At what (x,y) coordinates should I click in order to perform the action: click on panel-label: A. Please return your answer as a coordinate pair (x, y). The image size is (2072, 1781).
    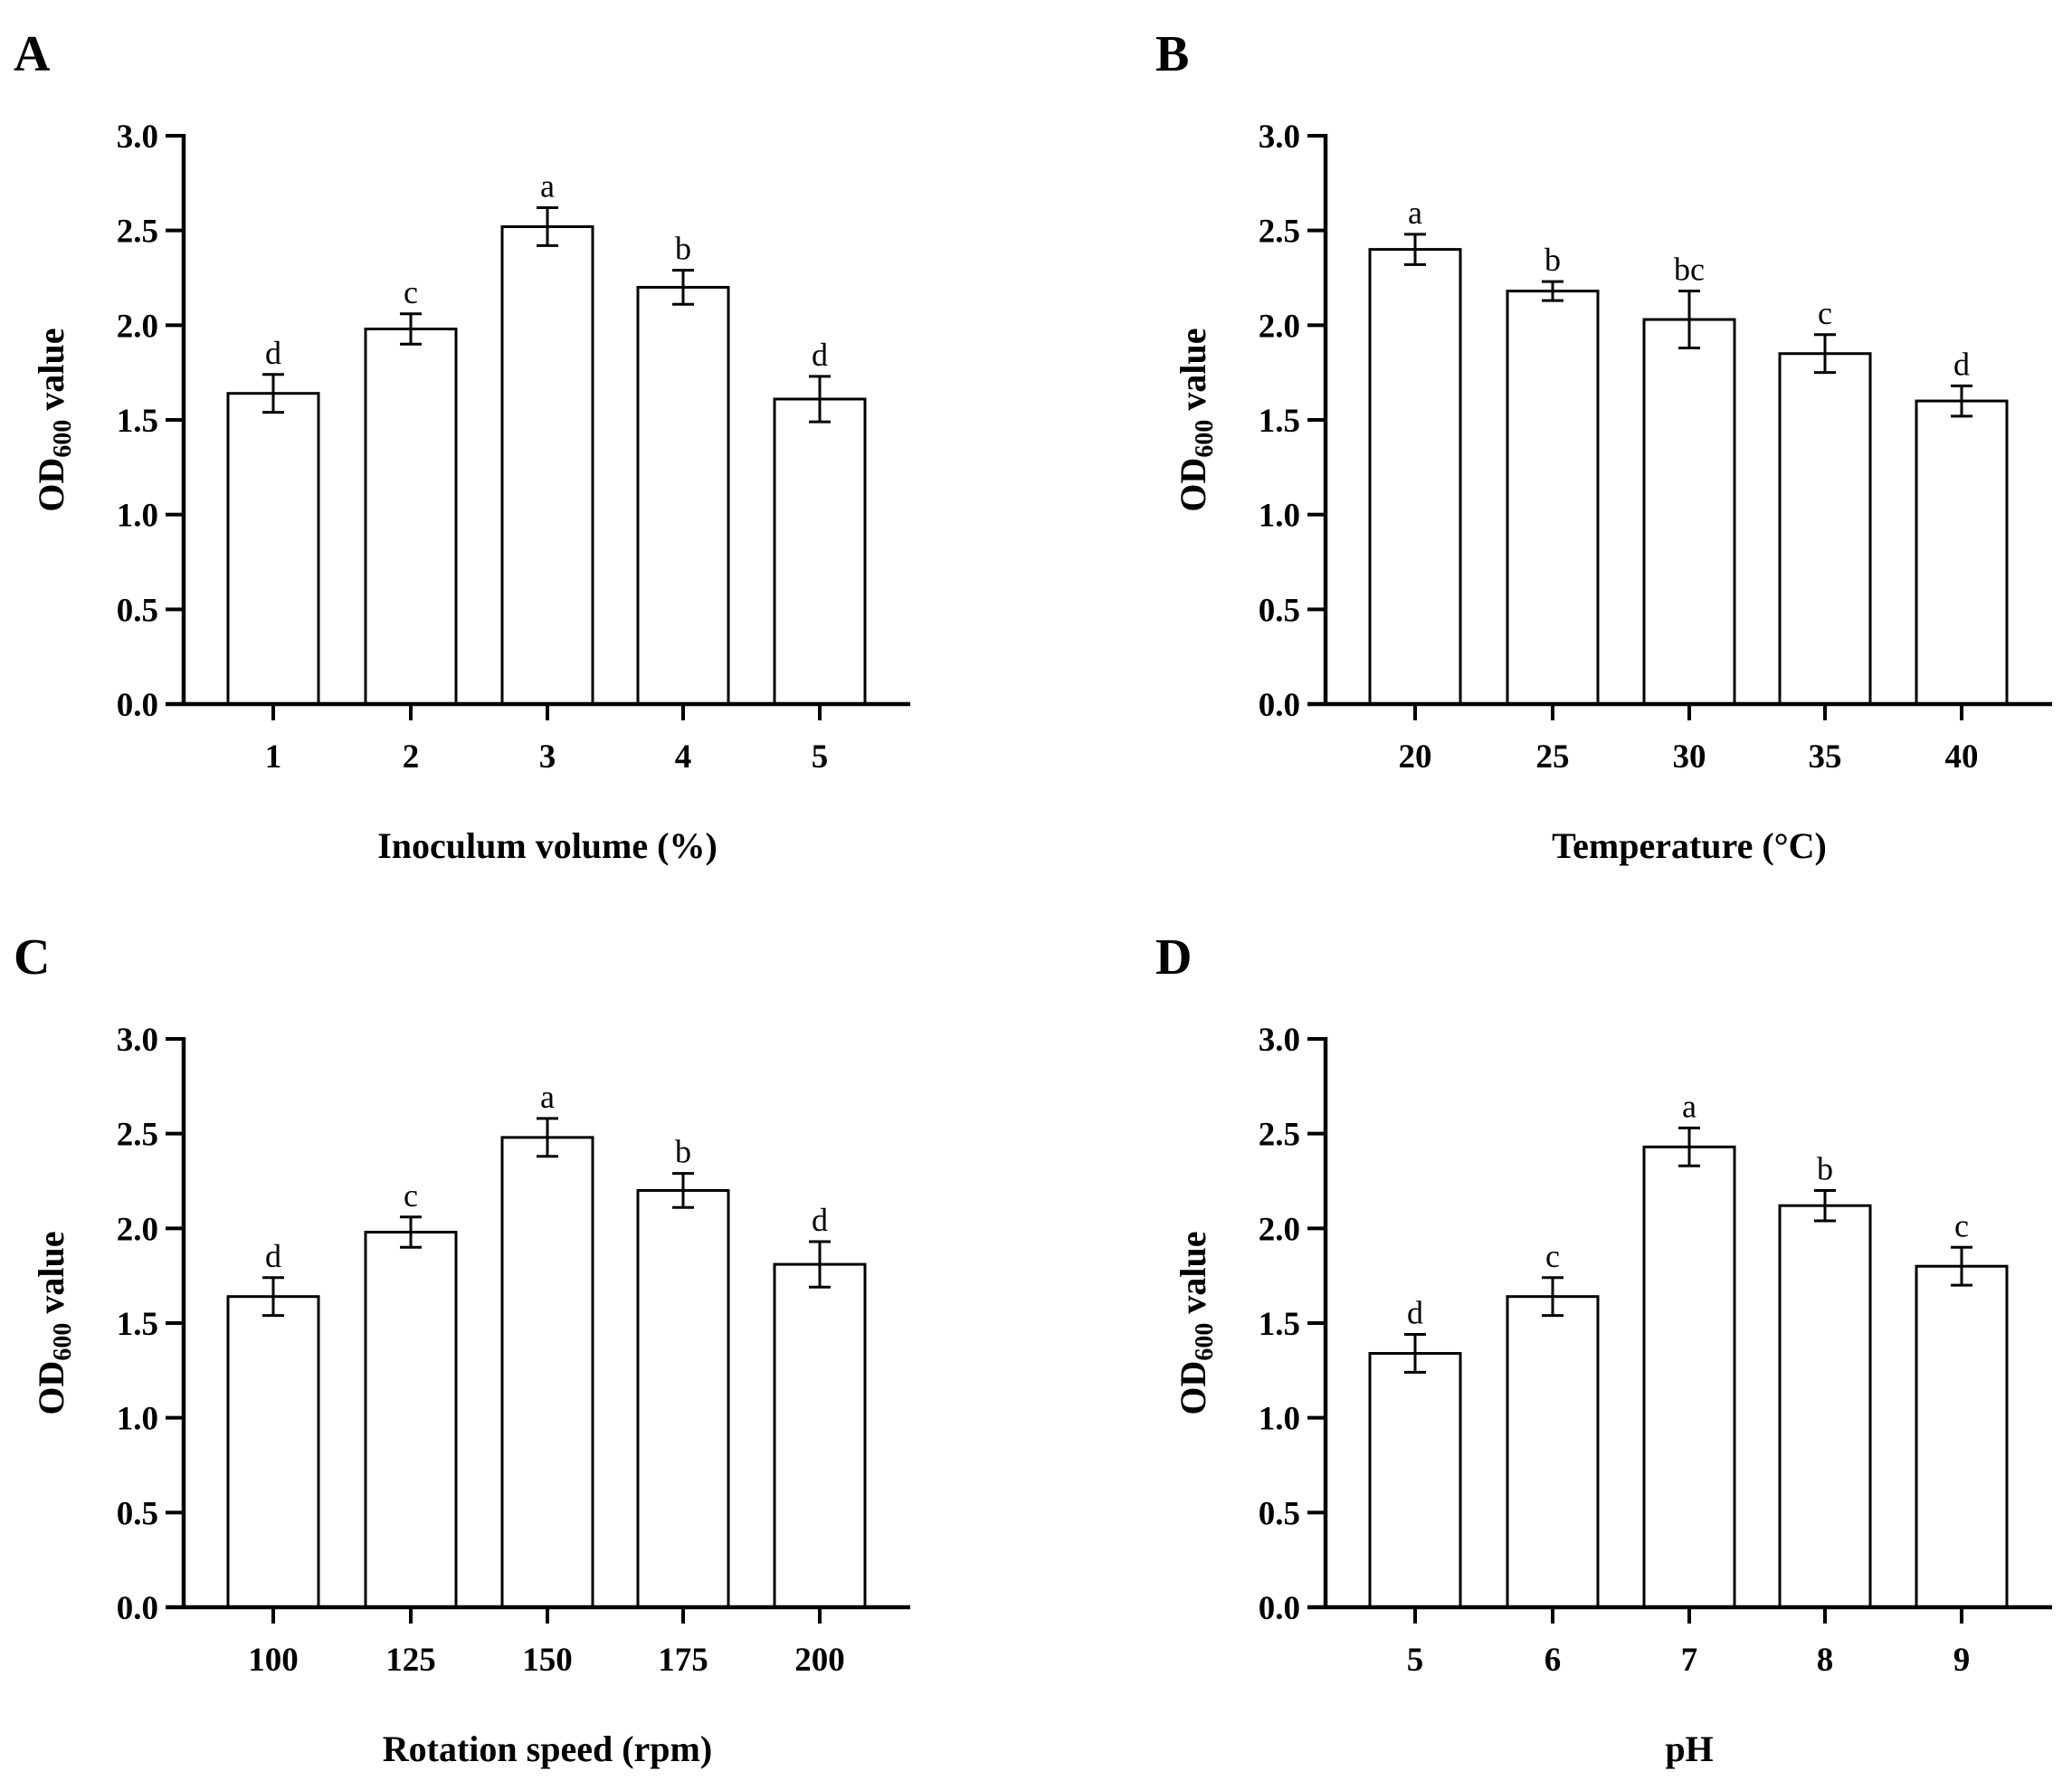
    Looking at the image, I should click on (32, 54).